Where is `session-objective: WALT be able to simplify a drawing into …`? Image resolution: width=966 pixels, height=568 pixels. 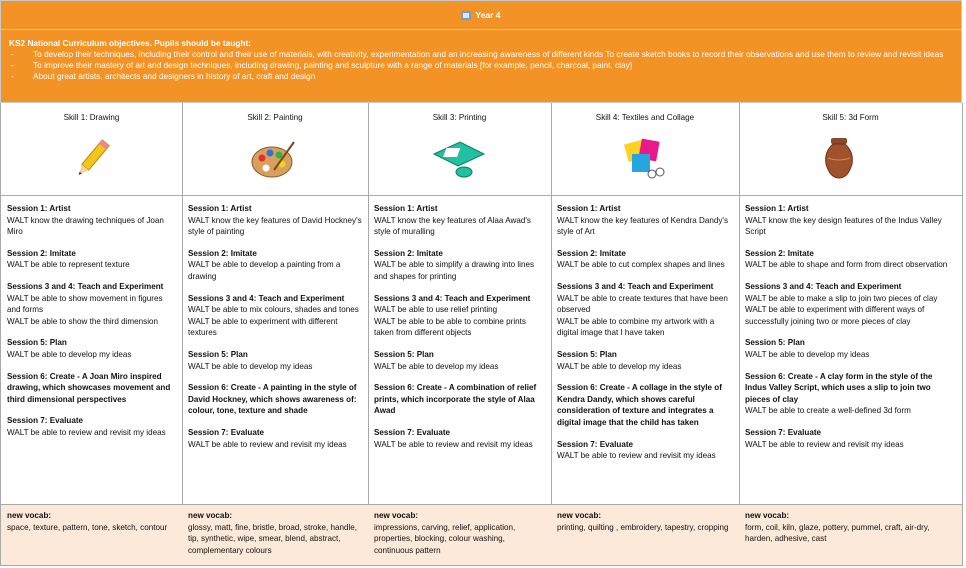
session-objective: WALT be able to simplify a drawing into … is located at coordinates (454, 270).